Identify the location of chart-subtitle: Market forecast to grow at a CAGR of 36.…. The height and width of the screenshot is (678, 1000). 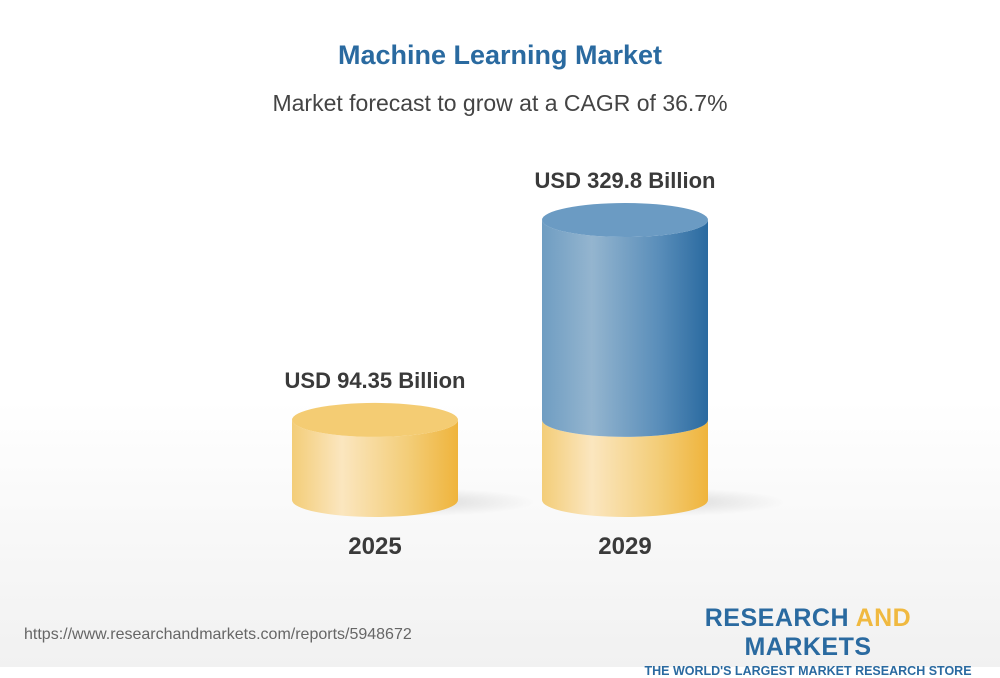
(500, 103).